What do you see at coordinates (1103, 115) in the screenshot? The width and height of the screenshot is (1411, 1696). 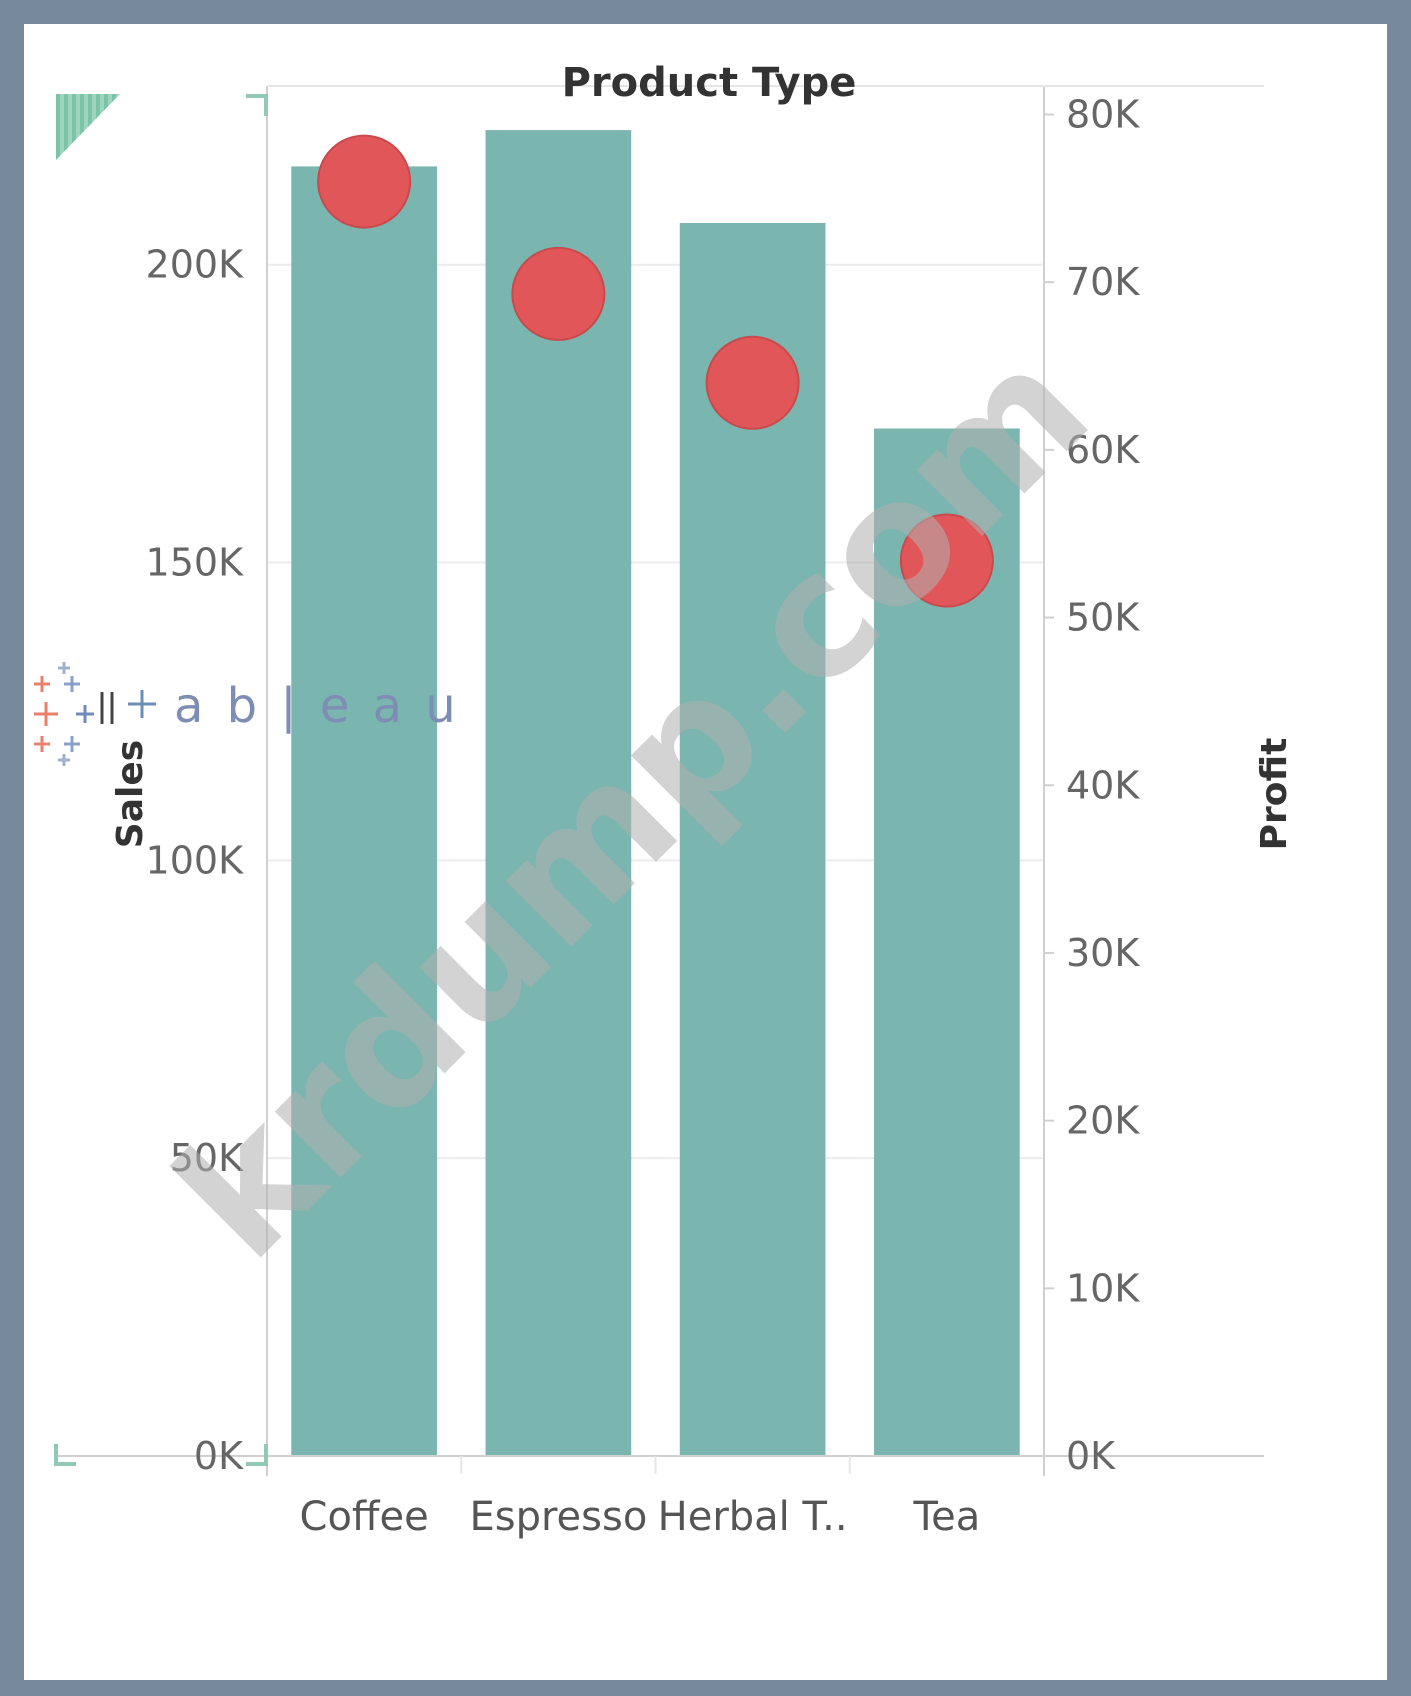 I see `right-tick-label: 80K` at bounding box center [1103, 115].